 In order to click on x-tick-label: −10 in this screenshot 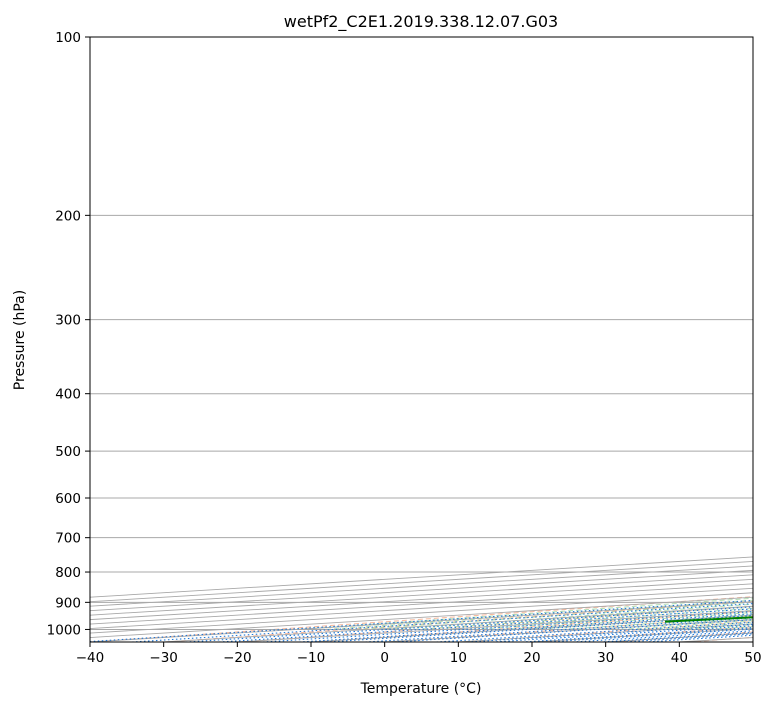, I will do `click(311, 658)`.